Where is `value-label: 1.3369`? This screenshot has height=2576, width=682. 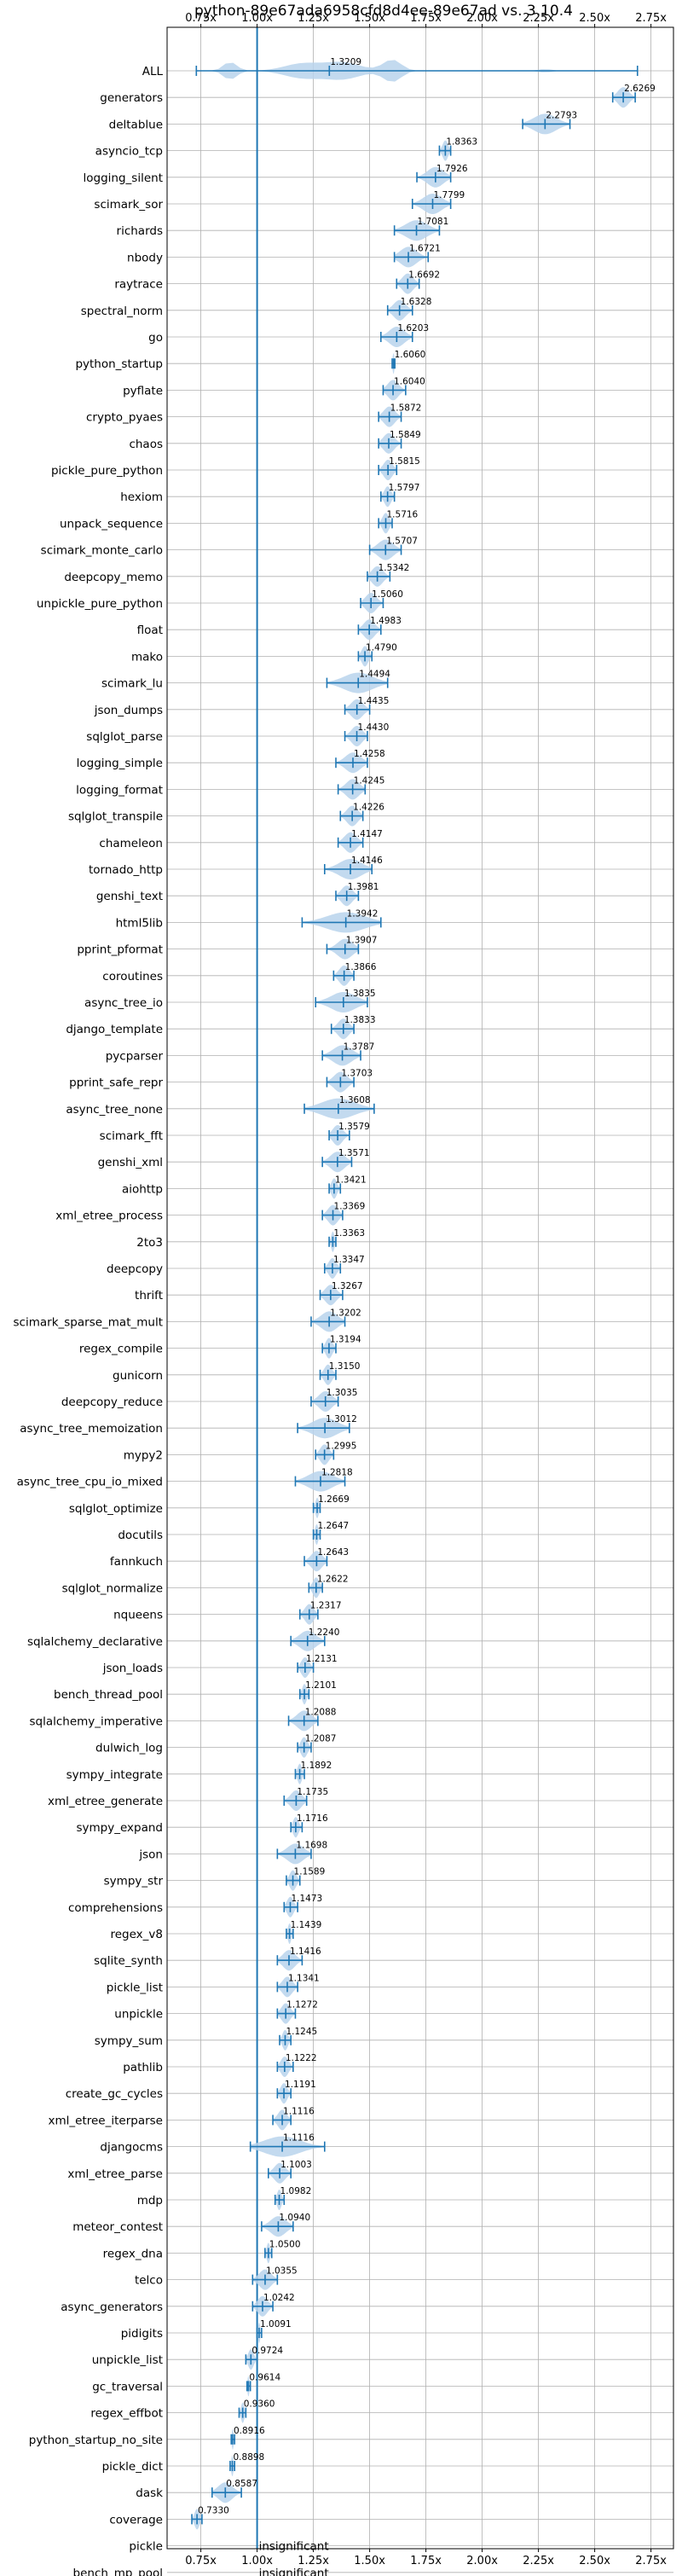 value-label: 1.3369 is located at coordinates (350, 1207).